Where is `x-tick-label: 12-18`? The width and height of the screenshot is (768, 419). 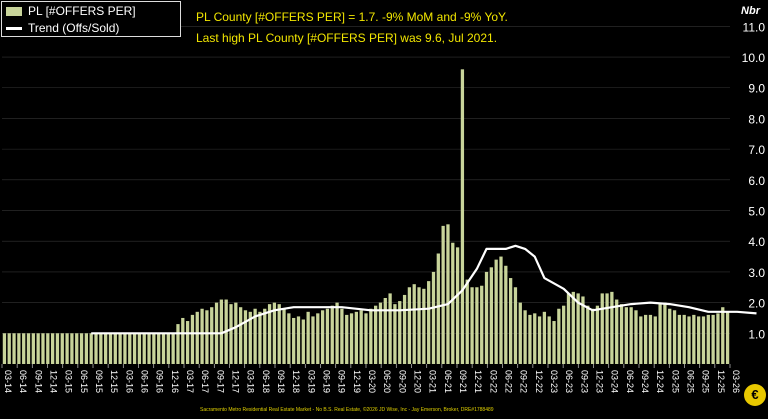
x-tick-label: 12-18 is located at coordinates (296, 381).